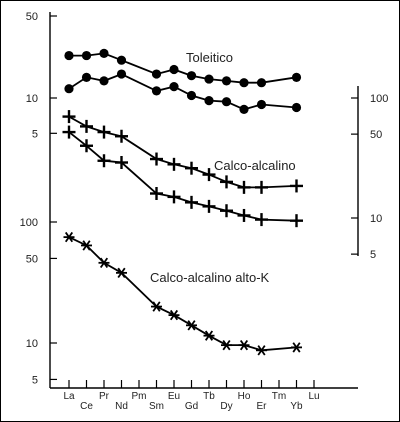 Image resolution: width=400 pixels, height=422 pixels. Describe the element at coordinates (262, 406) in the screenshot. I see `x-tick-label: Er` at that location.